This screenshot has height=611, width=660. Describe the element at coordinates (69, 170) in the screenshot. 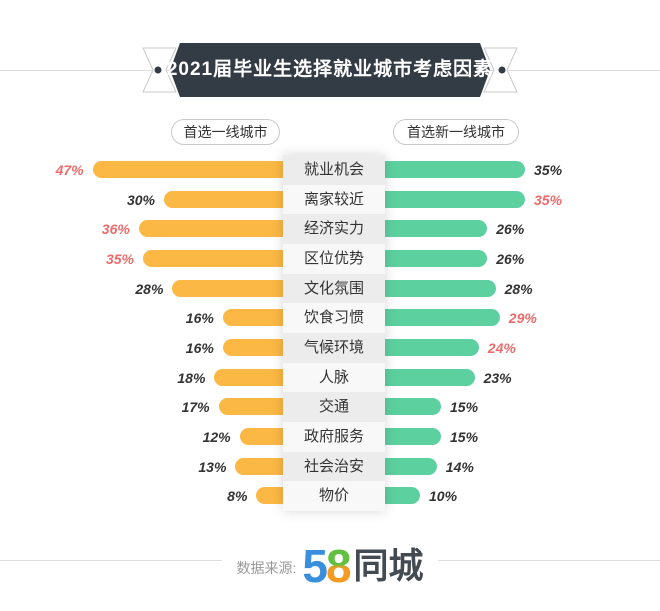

I see `value-label-left: 47%` at that location.